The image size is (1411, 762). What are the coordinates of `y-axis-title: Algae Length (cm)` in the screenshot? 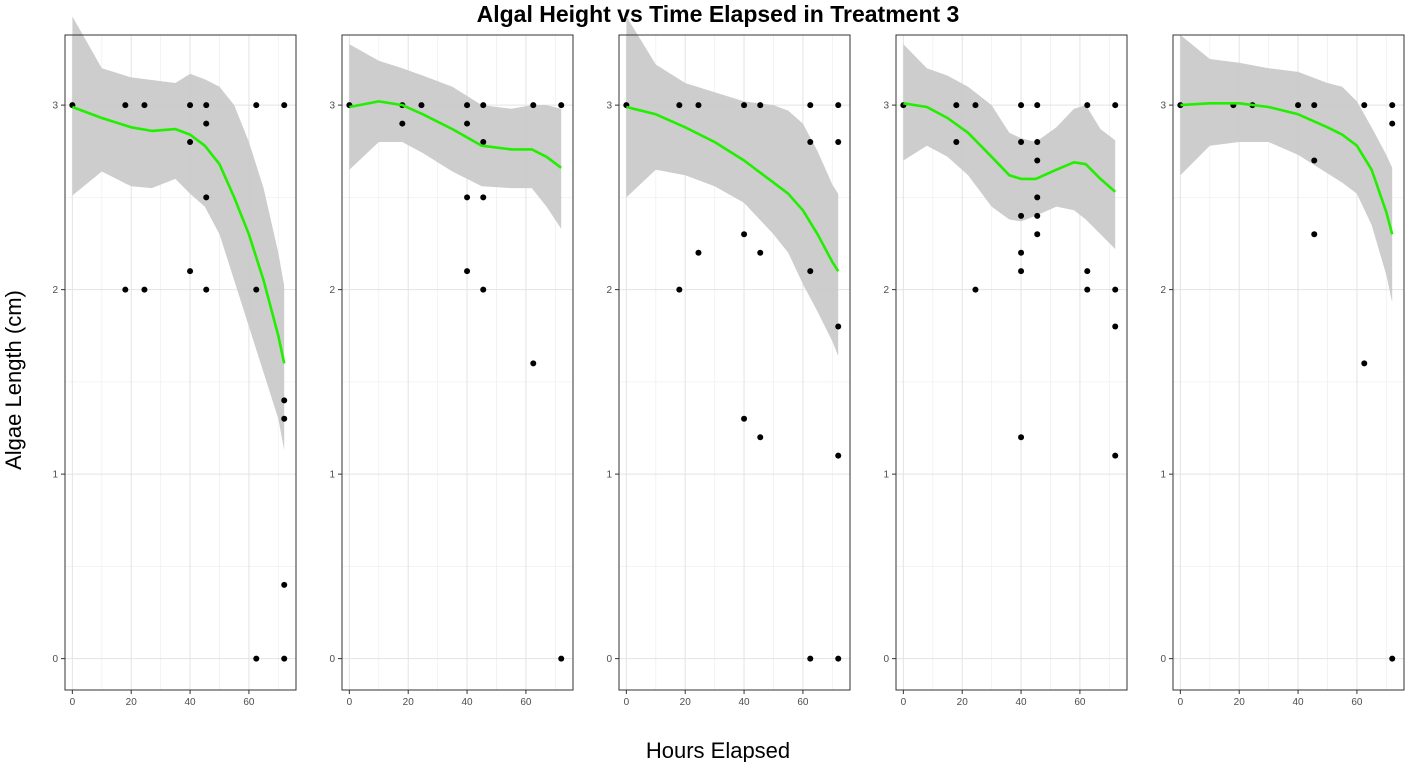 It's located at (13, 380).